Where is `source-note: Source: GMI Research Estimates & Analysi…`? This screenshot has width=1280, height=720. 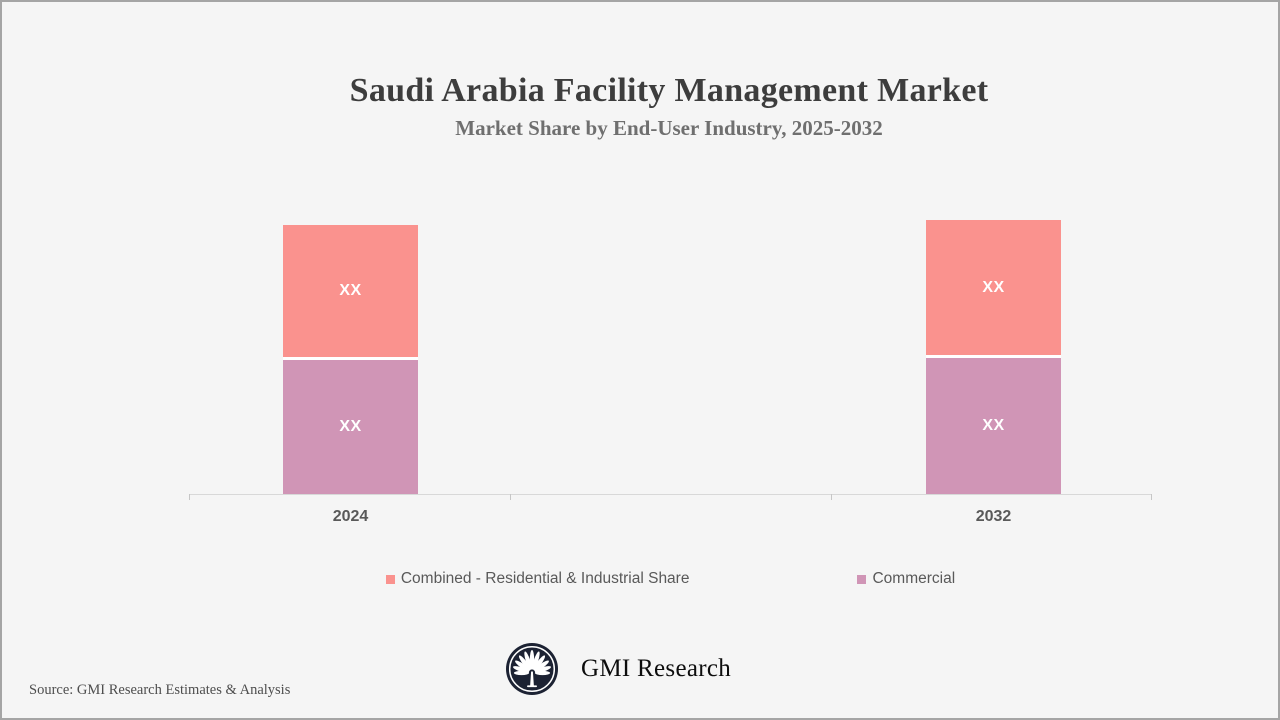 source-note: Source: GMI Research Estimates & Analysi… is located at coordinates (160, 690).